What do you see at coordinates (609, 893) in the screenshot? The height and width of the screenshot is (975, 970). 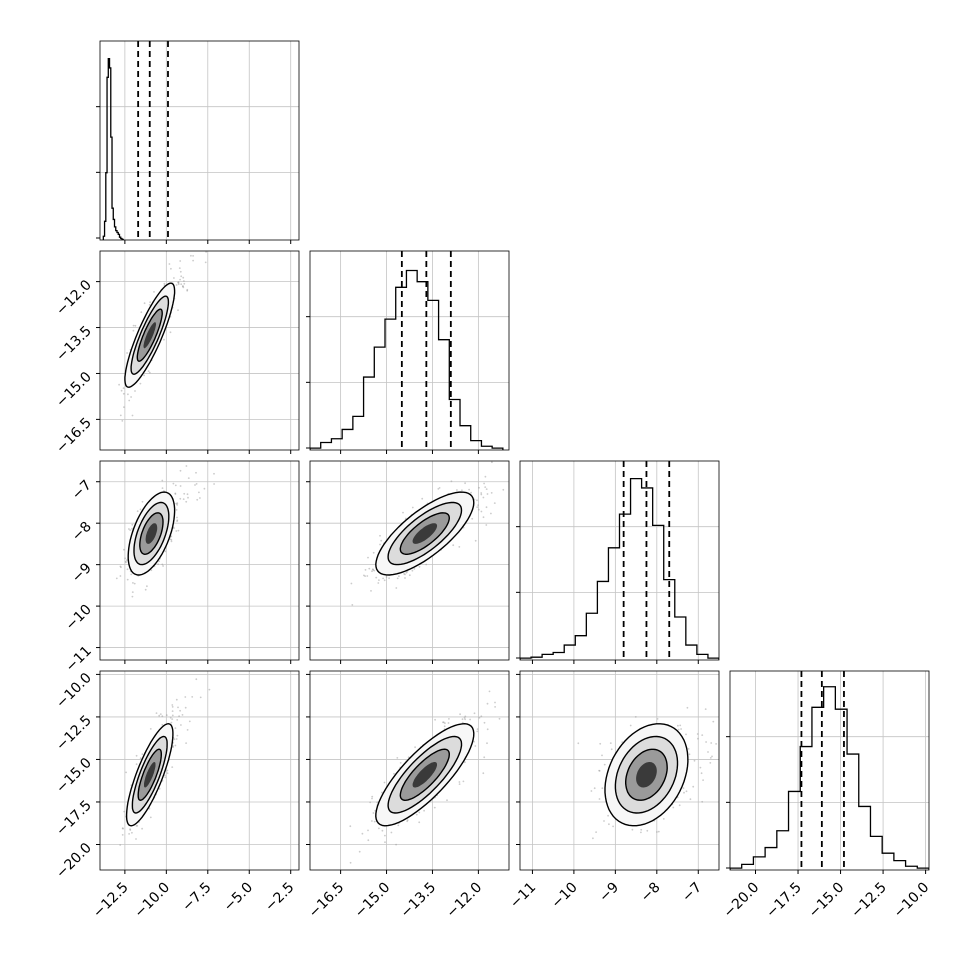 I see `x-tick-label: −9` at bounding box center [609, 893].